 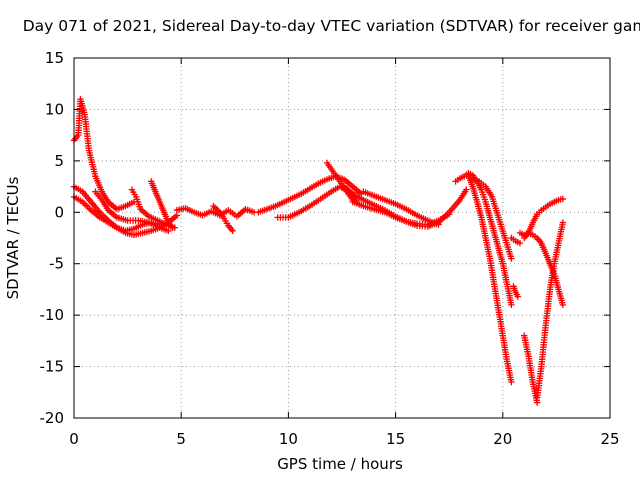 What do you see at coordinates (13, 237) in the screenshot?
I see `y-axis-label: SDTVAR / TECUs` at bounding box center [13, 237].